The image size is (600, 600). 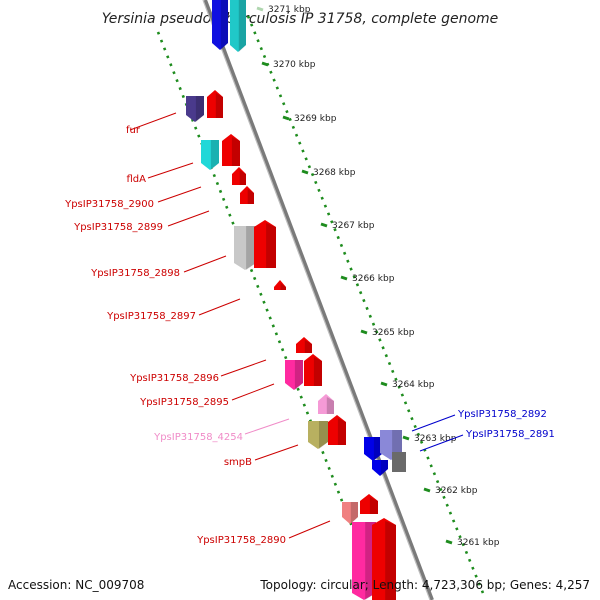 What do you see at coordinates (337, 430) in the screenshot?
I see `gene-feature-smpB` at bounding box center [337, 430].